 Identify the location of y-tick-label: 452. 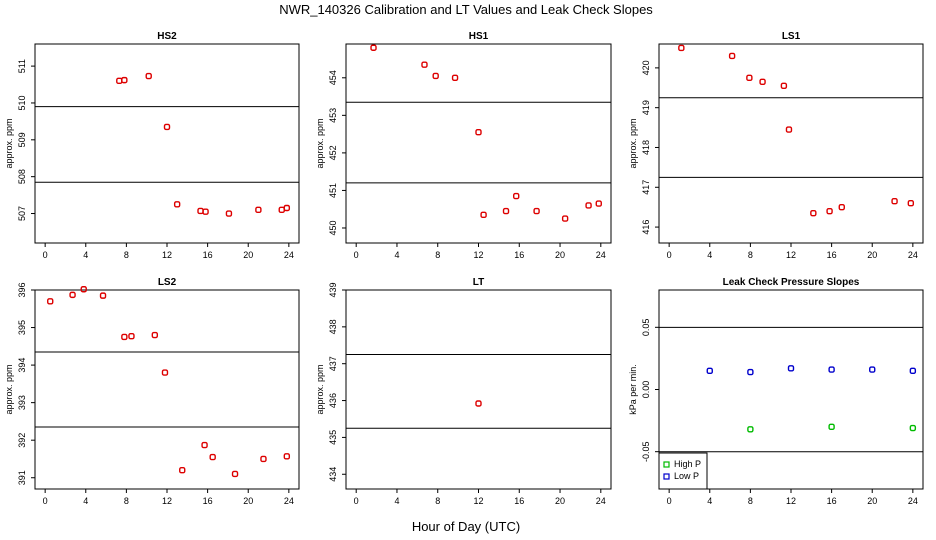
(333, 152).